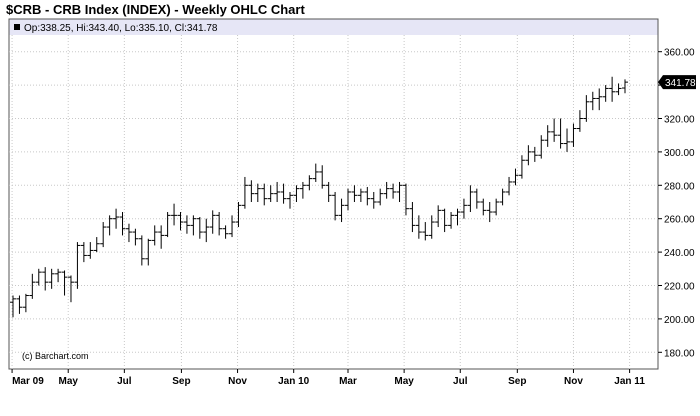  Describe the element at coordinates (679, 287) in the screenshot. I see `y-tick-label: 220.00` at that location.